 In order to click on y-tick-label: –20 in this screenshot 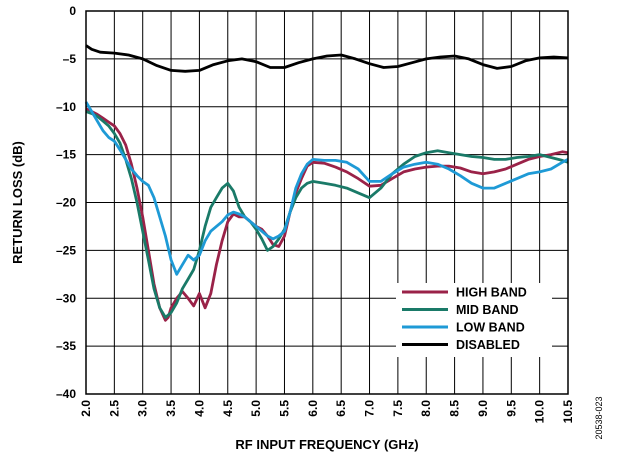, I will do `click(66, 203)`.